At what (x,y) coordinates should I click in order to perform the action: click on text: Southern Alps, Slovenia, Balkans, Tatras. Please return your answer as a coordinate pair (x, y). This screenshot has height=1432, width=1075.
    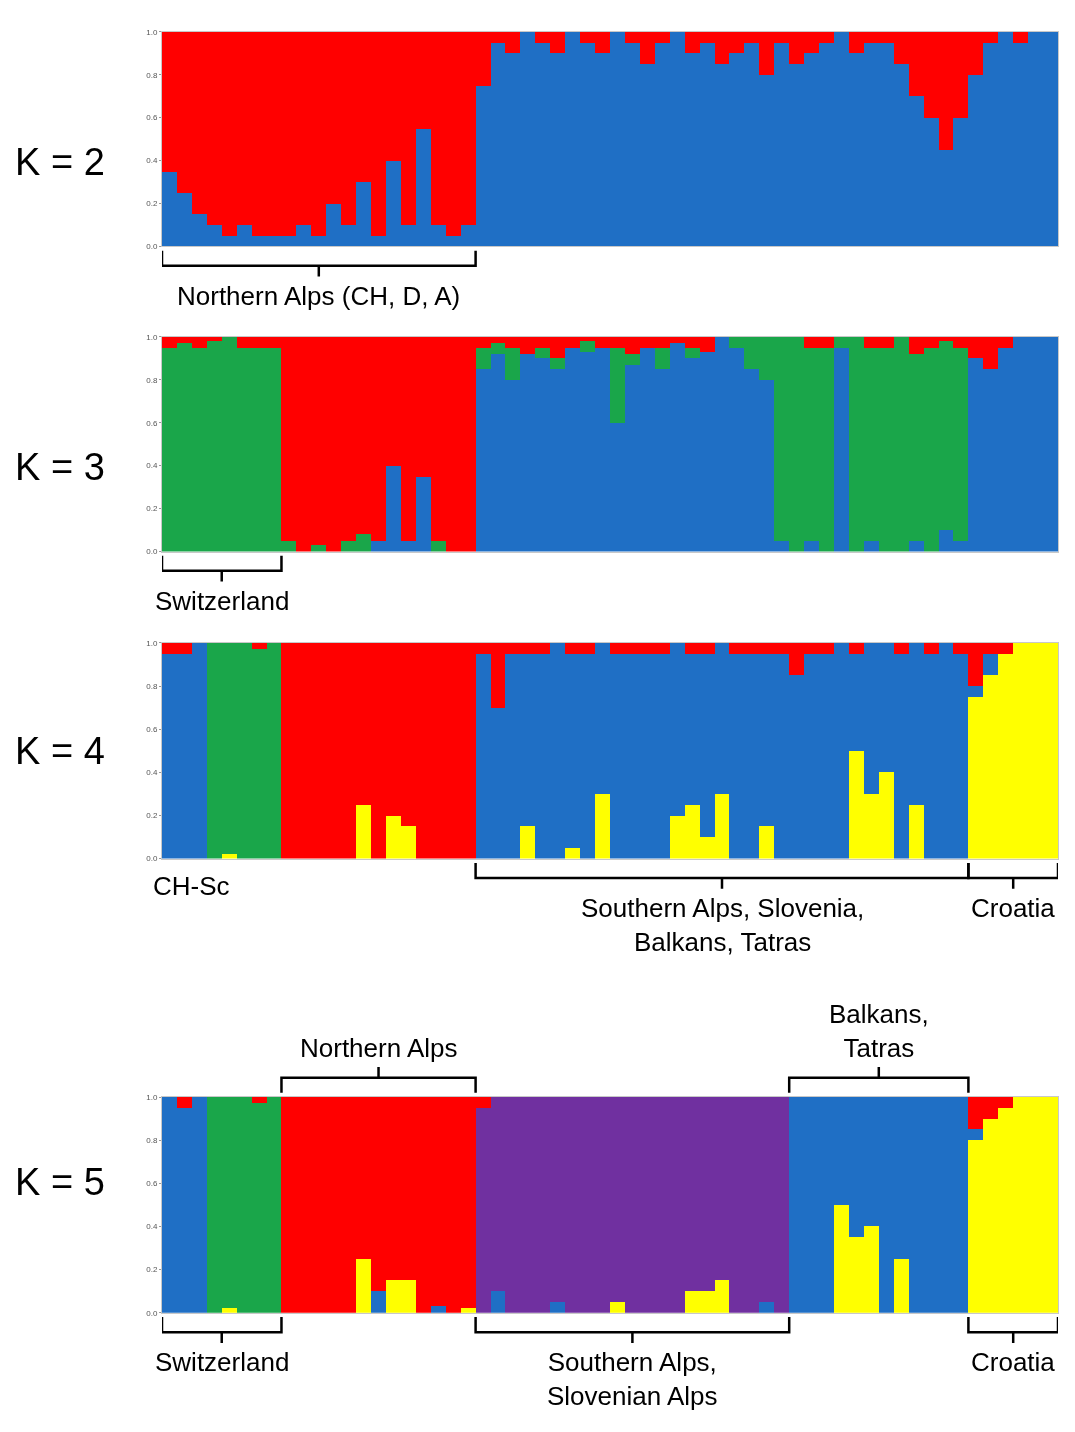
    Looking at the image, I should click on (723, 925).